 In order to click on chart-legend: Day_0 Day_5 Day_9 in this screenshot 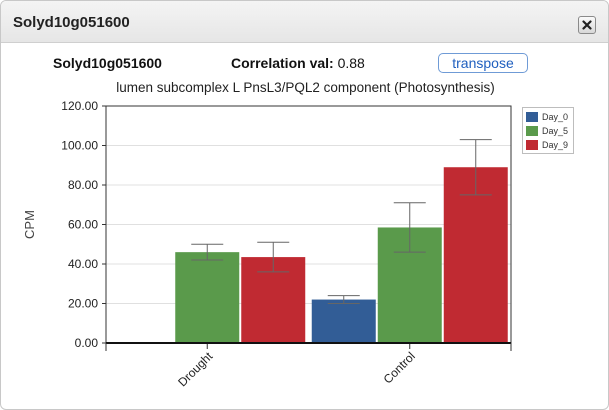, I will do `click(548, 130)`.